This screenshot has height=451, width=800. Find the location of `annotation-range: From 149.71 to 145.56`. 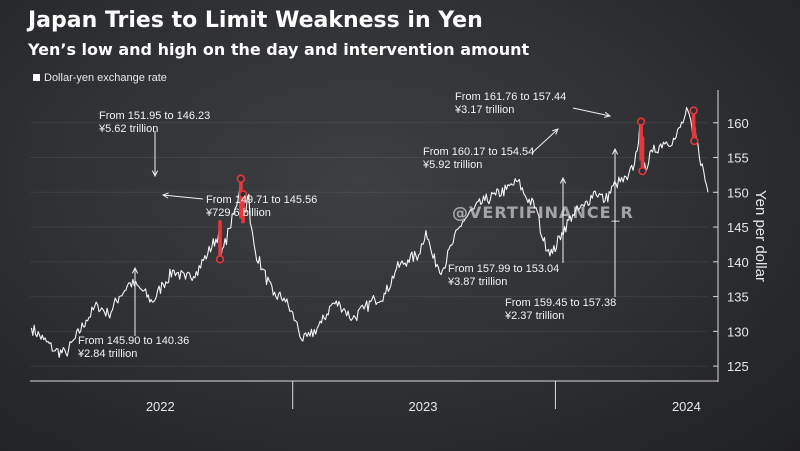

annotation-range: From 149.71 to 145.56 is located at coordinates (261, 200).